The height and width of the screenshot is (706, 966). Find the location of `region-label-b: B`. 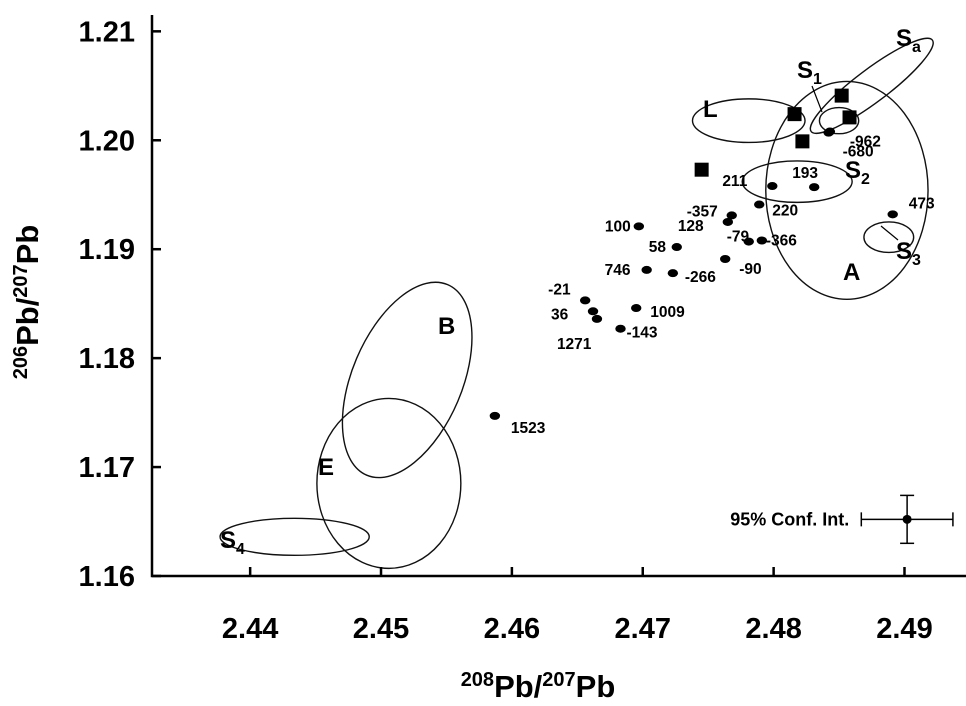

region-label-b: B is located at coordinates (446, 326).